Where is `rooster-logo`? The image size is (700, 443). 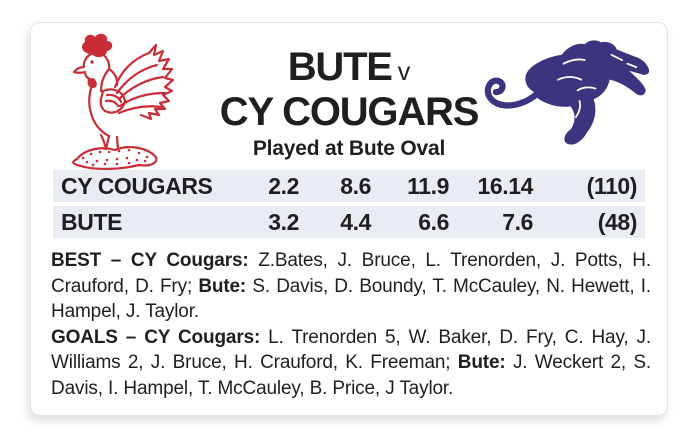
rooster-logo is located at coordinates (123, 101).